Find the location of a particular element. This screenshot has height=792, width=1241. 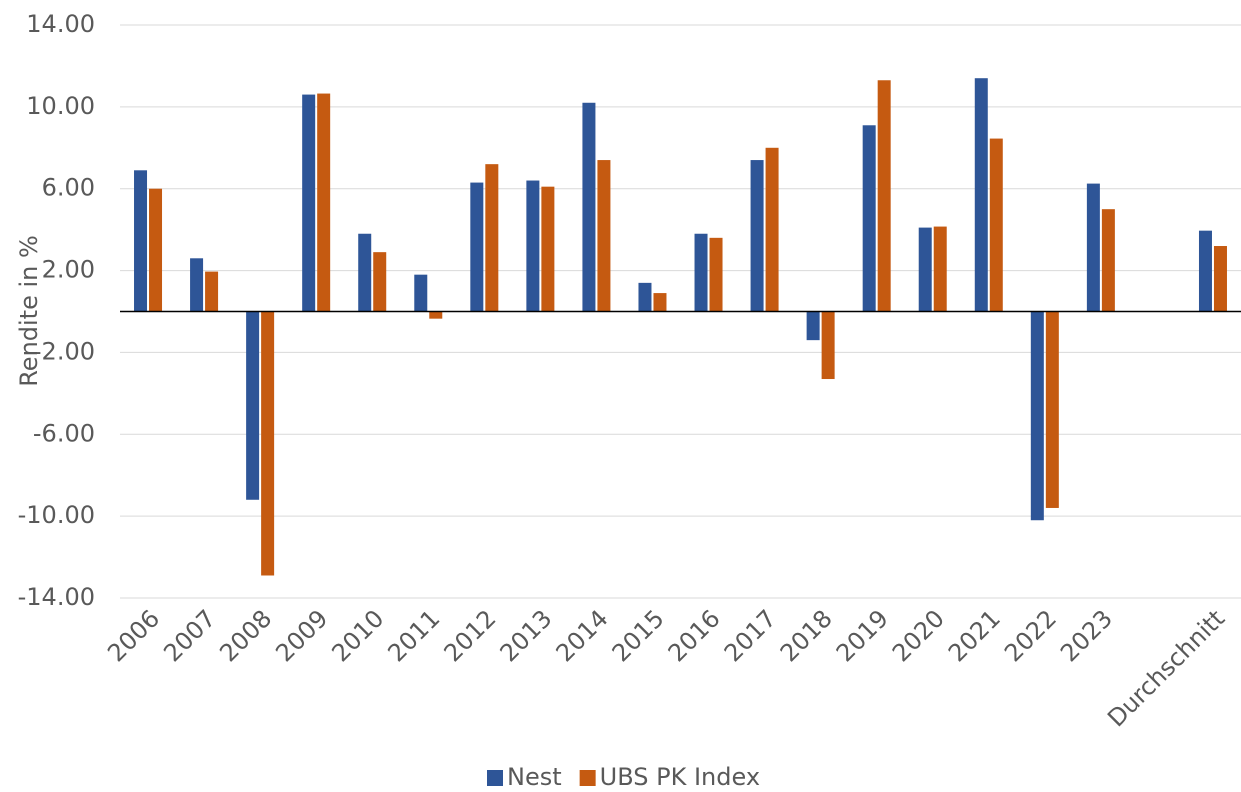

y-tick-label: 10.00 is located at coordinates (60, 106).